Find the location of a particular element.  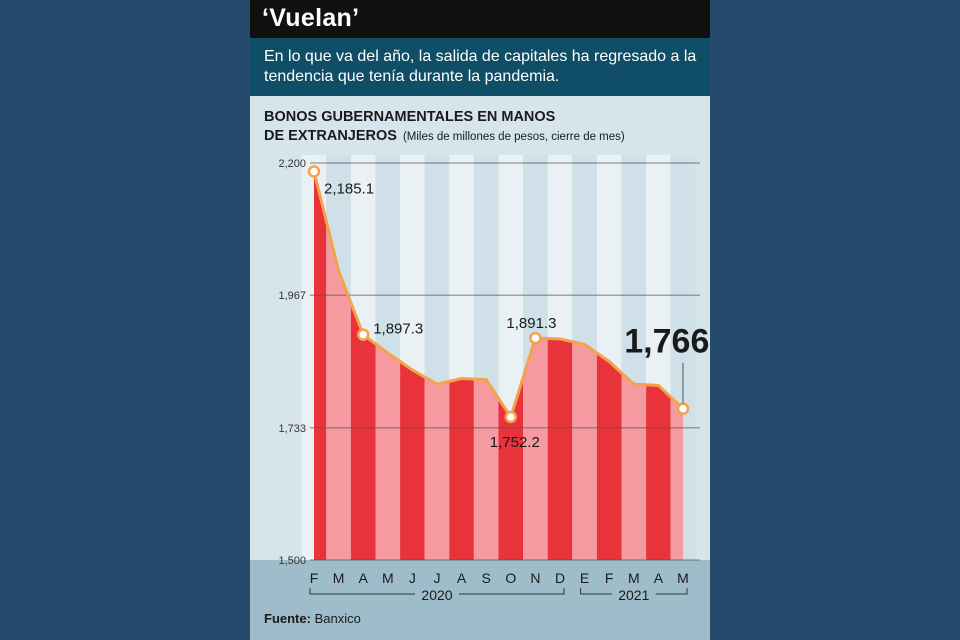

y-tick-label: 1,967 is located at coordinates (292, 296).